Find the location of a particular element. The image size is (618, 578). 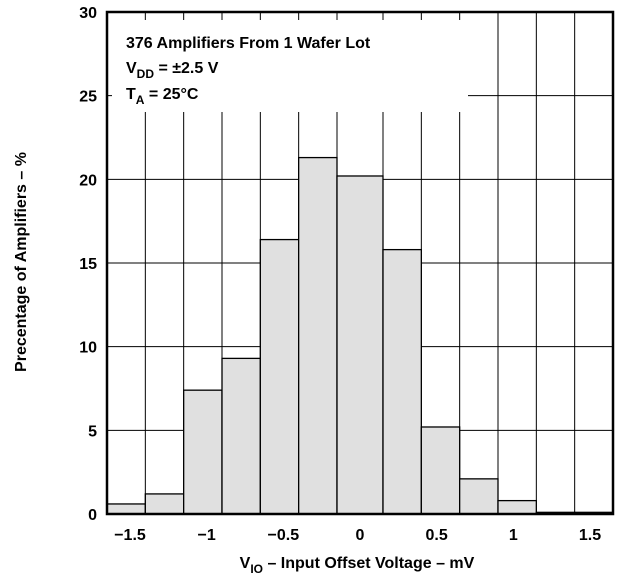

x-tick-label-5: 1 is located at coordinates (513, 535).